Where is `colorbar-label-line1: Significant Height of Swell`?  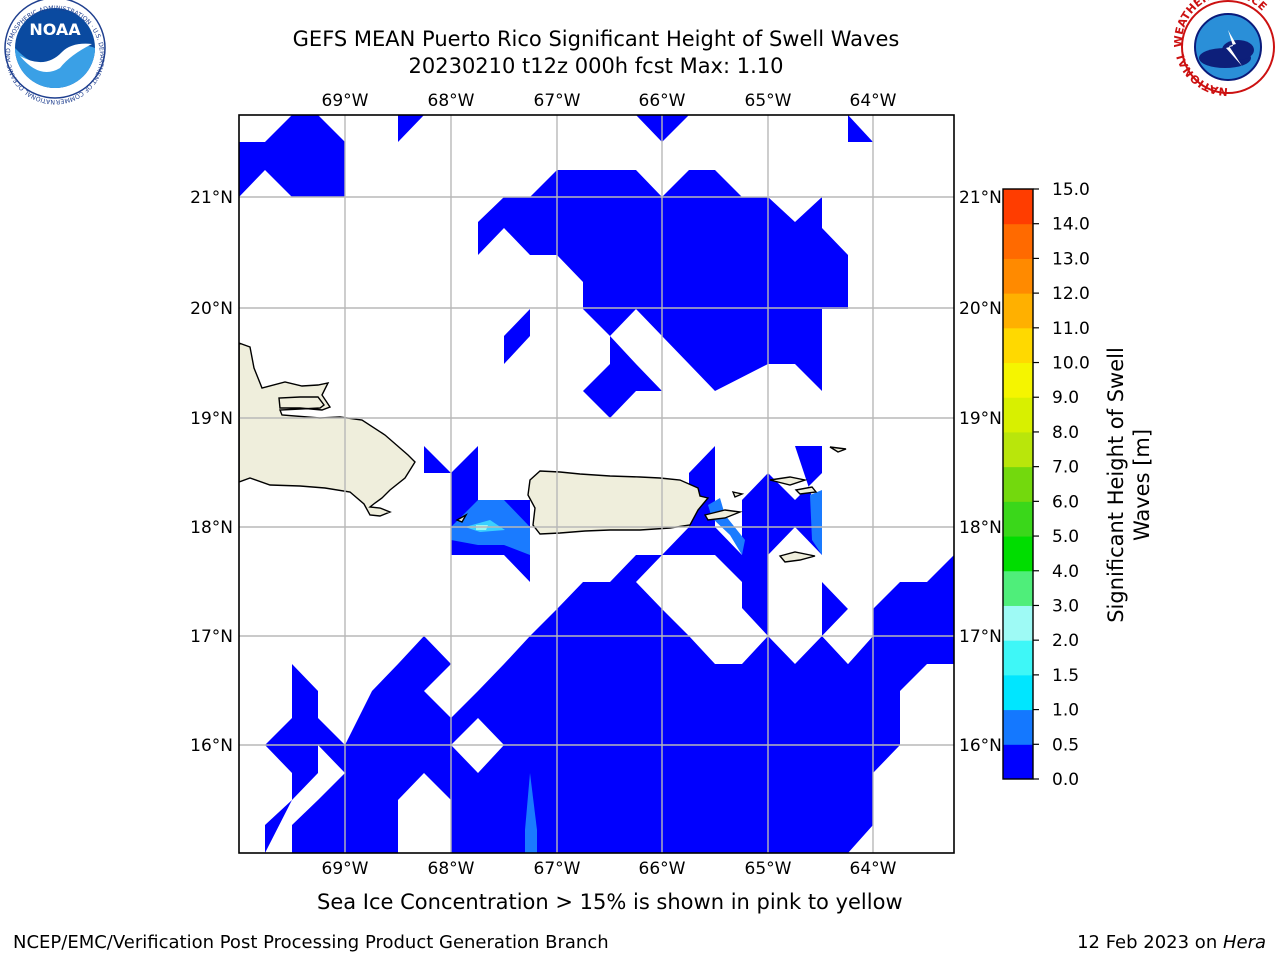
colorbar-label-line1: Significant Height of Swell is located at coordinates (1116, 485).